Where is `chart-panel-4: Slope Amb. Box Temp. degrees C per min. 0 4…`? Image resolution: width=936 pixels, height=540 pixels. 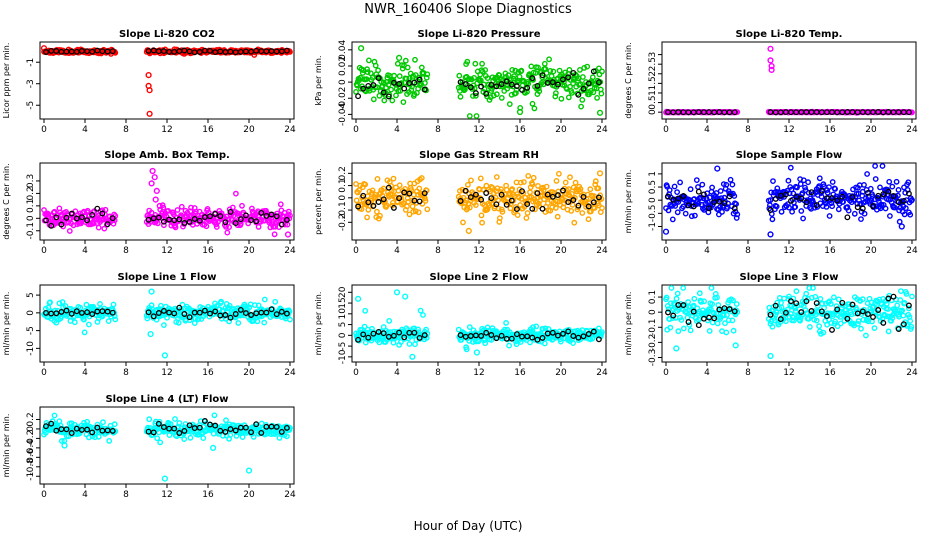
chart-panel-4: Slope Amb. Box Temp. degrees C per min. 0 4… is located at coordinates (149, 203).